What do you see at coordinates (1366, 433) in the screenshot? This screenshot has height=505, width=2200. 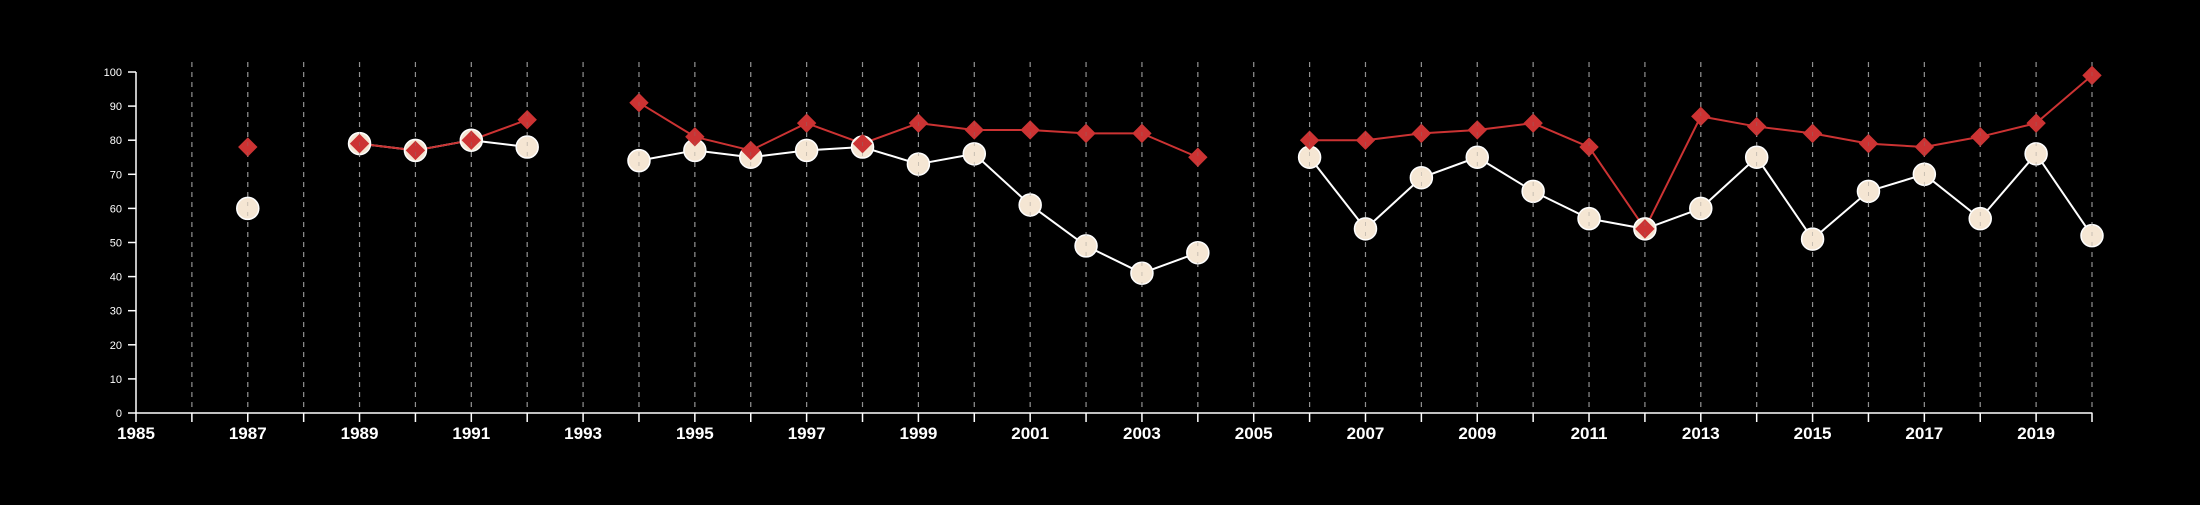 I see `x-tick-label: 2007` at bounding box center [1366, 433].